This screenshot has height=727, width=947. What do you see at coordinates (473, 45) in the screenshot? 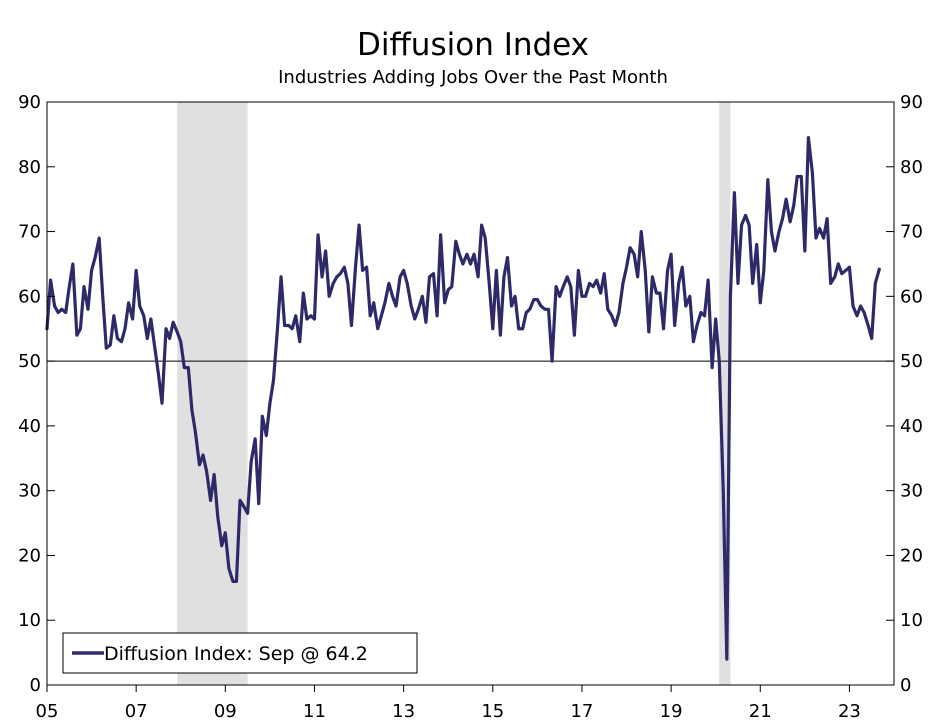
I see `chart-title: Diffusion Index` at bounding box center [473, 45].